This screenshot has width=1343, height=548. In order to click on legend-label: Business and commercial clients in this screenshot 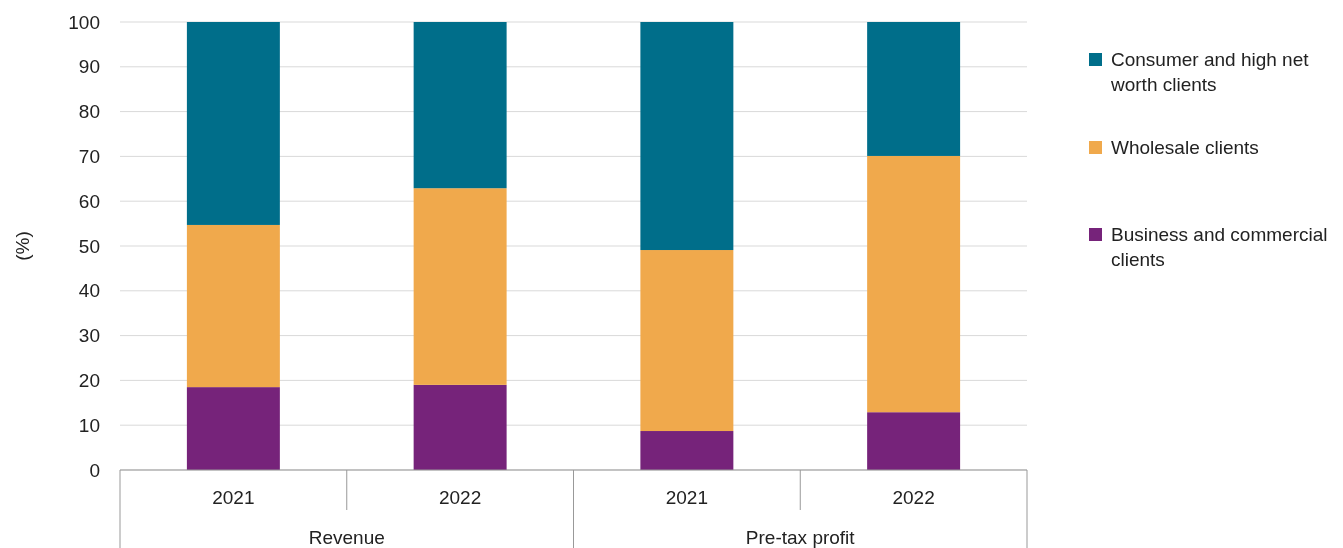, I will do `click(1219, 247)`.